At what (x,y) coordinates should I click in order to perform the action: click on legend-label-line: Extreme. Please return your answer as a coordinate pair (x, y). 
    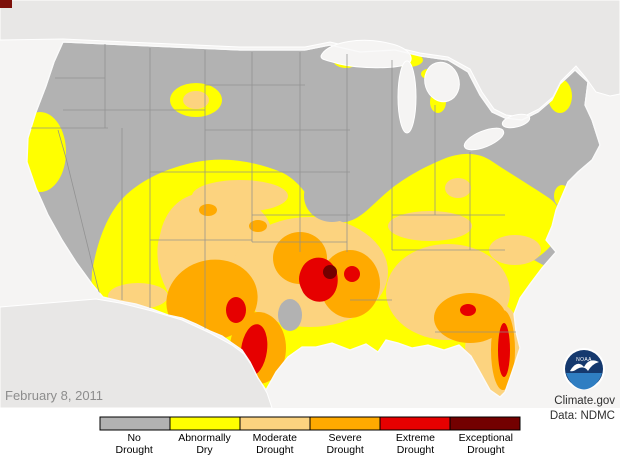
    Looking at the image, I should click on (415, 438).